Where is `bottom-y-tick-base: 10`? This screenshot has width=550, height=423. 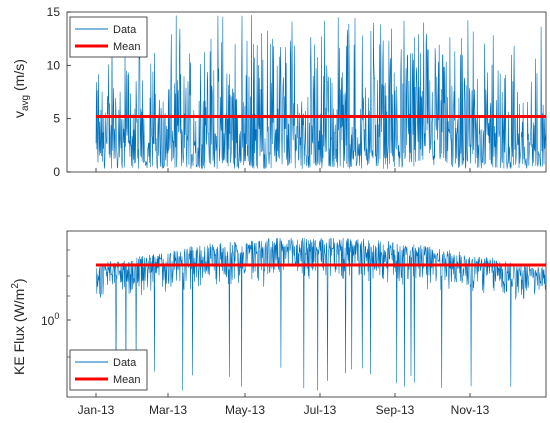 bottom-y-tick-base: 10 is located at coordinates (48, 321).